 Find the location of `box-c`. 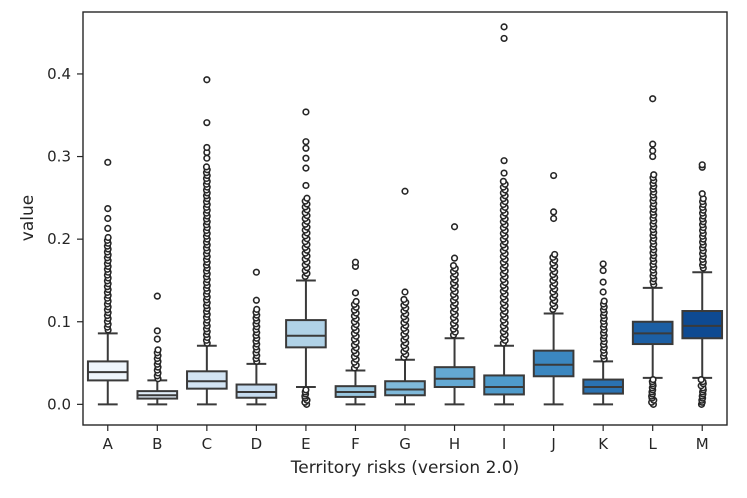

box-c is located at coordinates (207, 241).